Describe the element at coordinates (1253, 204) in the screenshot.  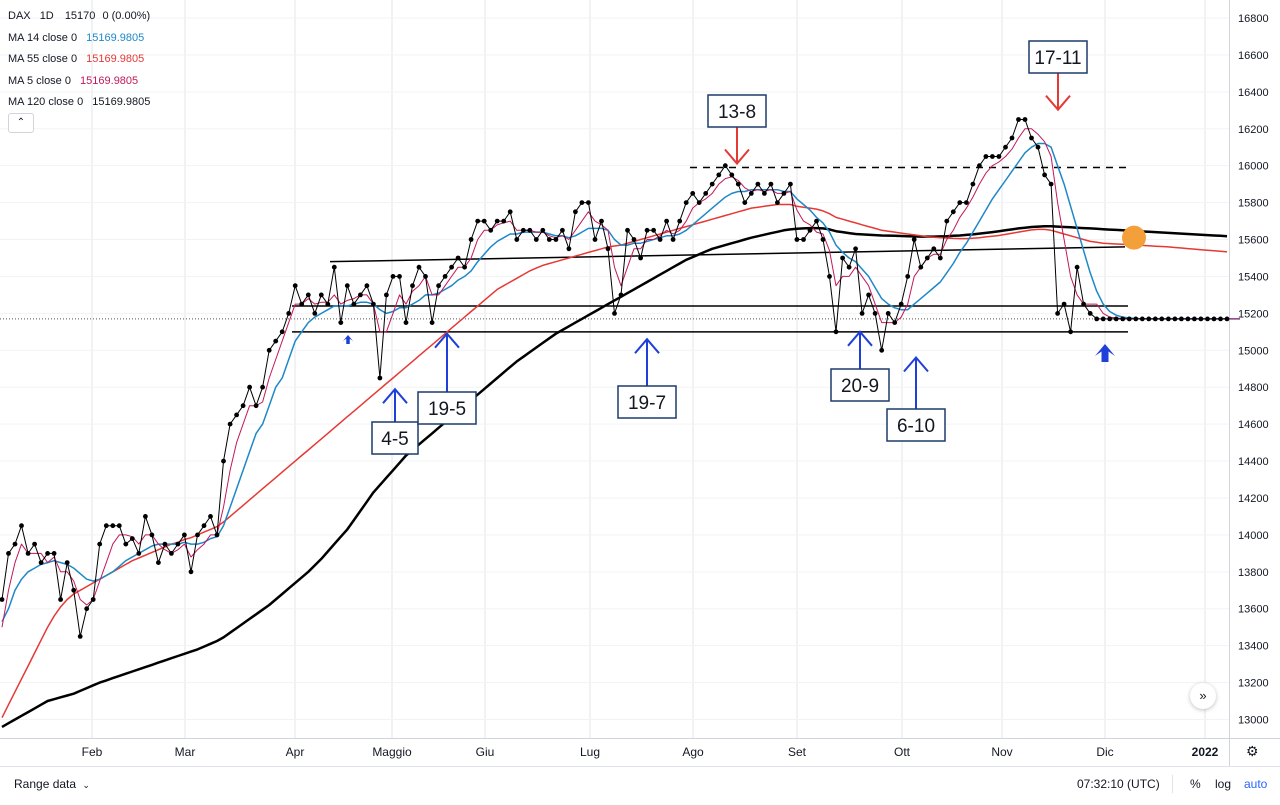
I see `y-tick-label: 15800` at that location.